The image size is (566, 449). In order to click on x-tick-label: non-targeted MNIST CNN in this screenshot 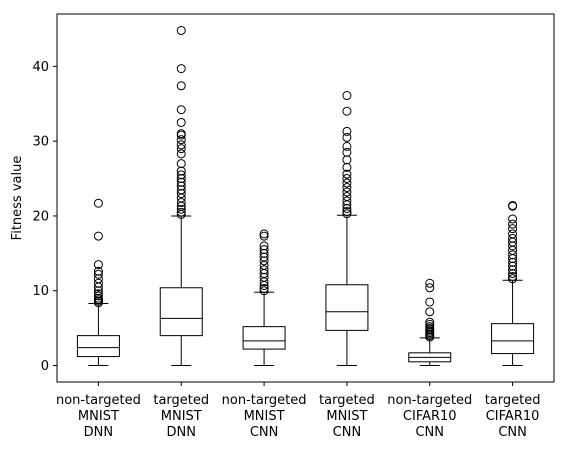, I will do `click(264, 416)`.